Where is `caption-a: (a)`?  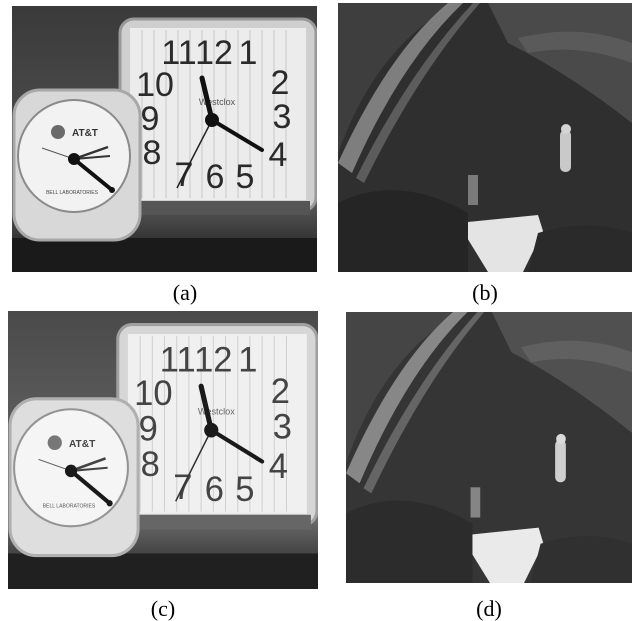
caption-a: (a) is located at coordinates (185, 292).